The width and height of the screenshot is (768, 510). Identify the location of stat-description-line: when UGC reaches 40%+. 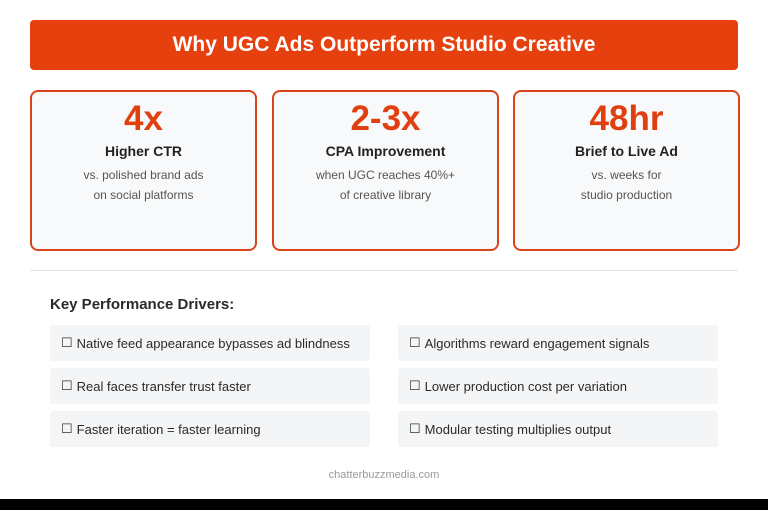
(385, 175).